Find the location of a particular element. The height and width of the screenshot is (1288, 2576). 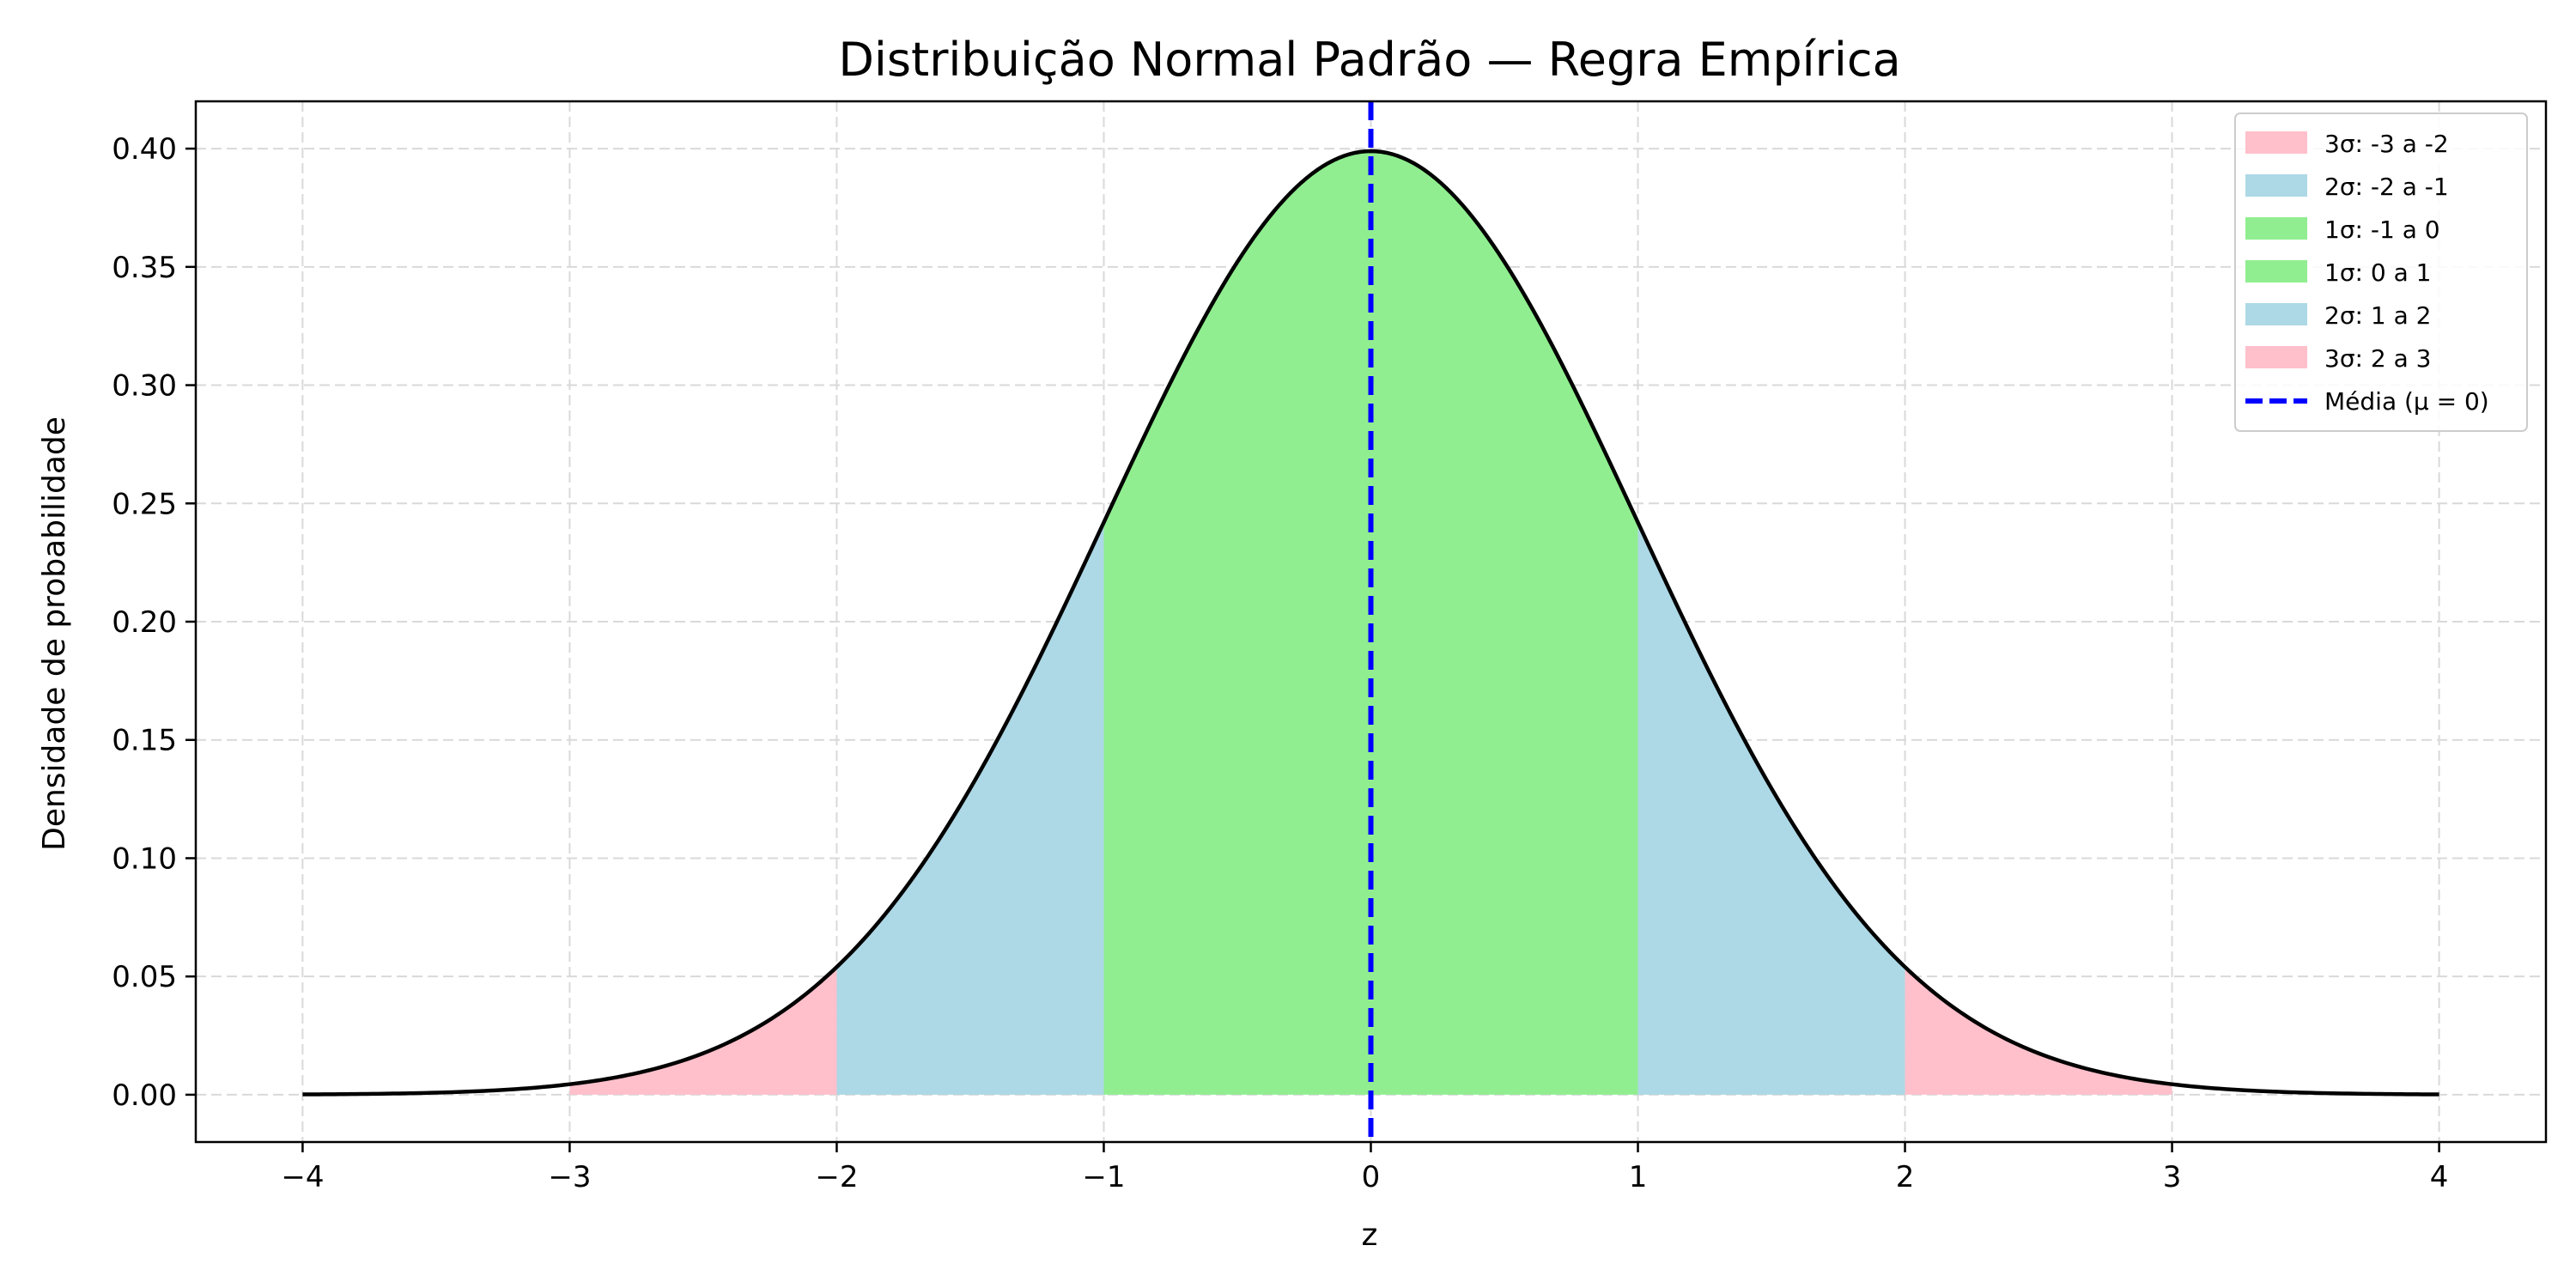

x-tick-label: −1 is located at coordinates (1103, 1177).